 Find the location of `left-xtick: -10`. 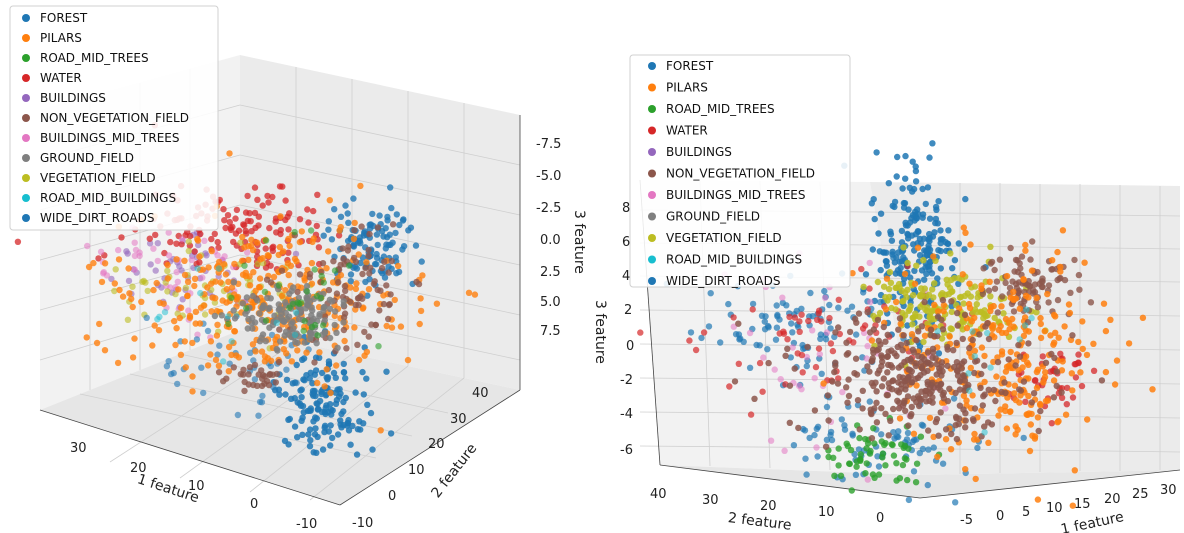

left-xtick: -10 is located at coordinates (306, 524).